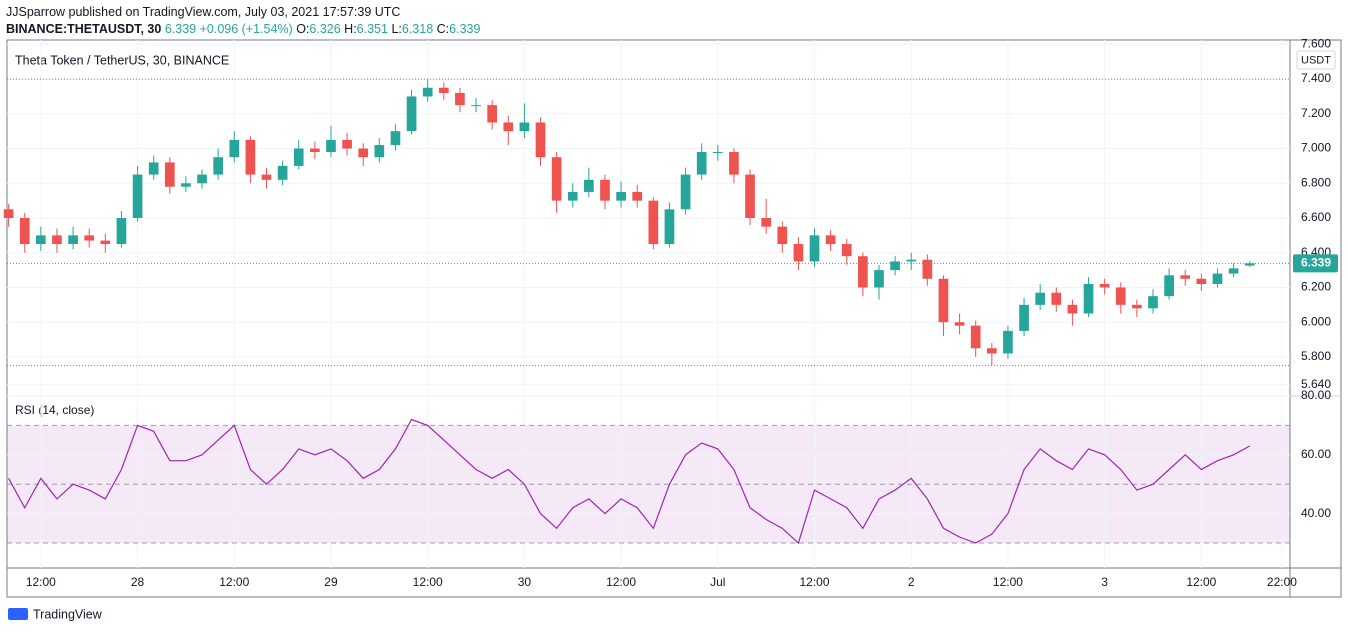 This screenshot has height=634, width=1348. What do you see at coordinates (122, 60) in the screenshot?
I see `chart-title: Theta Token / TetherUS, 30, BINANCE` at bounding box center [122, 60].